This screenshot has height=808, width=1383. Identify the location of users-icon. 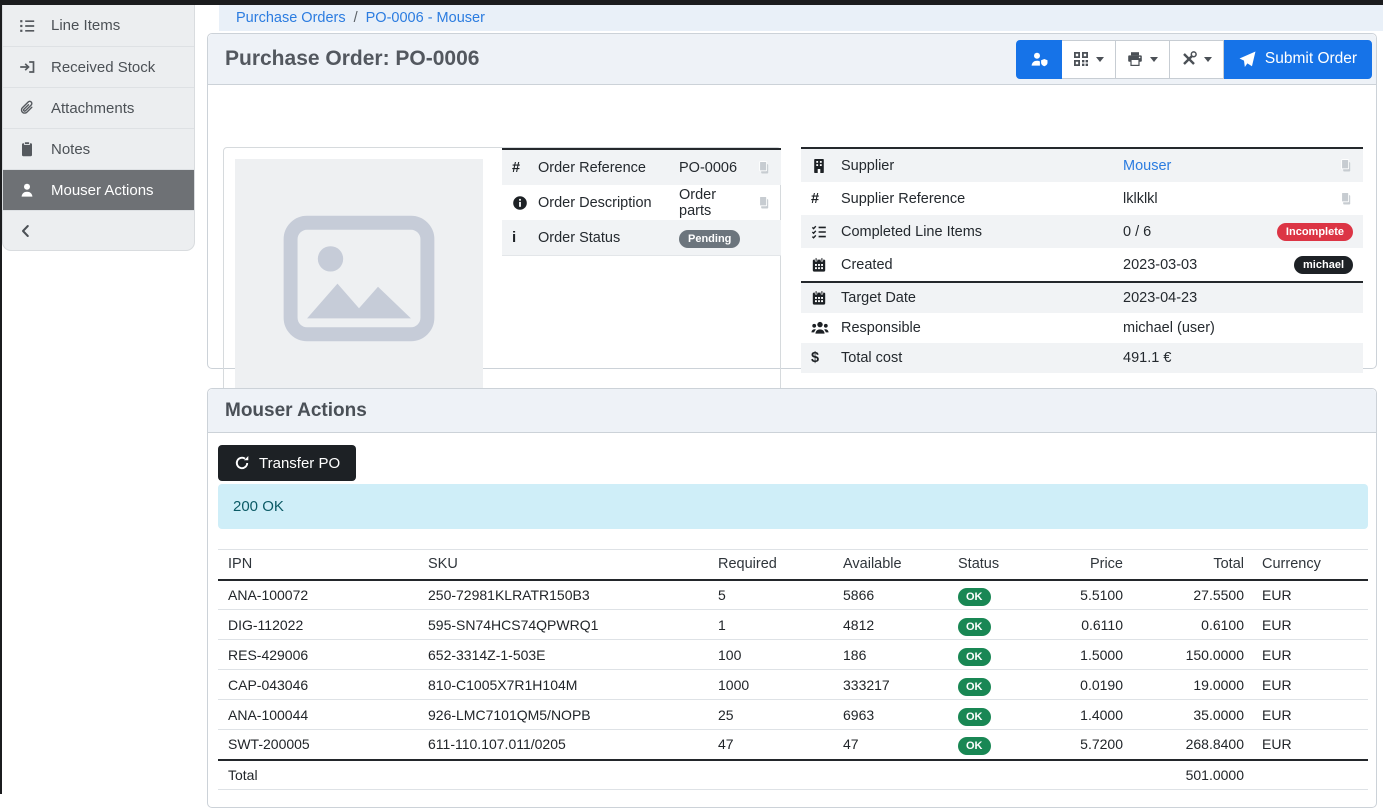
(826, 328).